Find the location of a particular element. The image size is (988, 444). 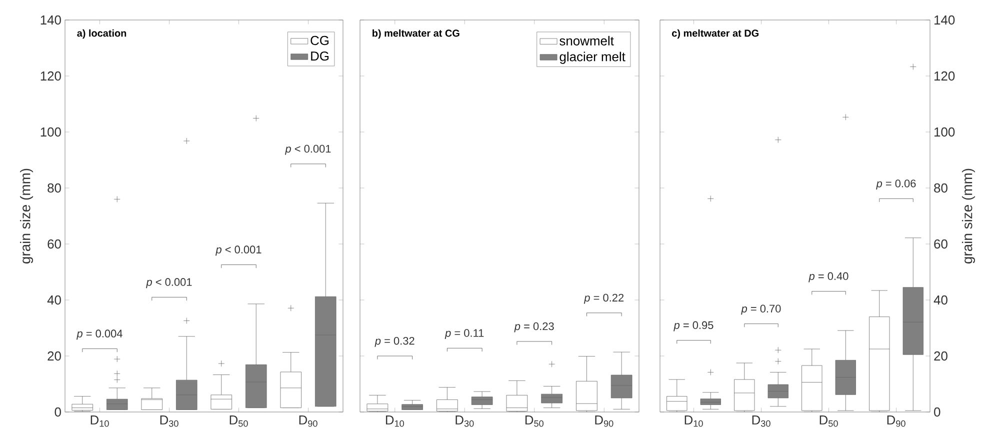

y-tick-label: 100 is located at coordinates (50, 132).